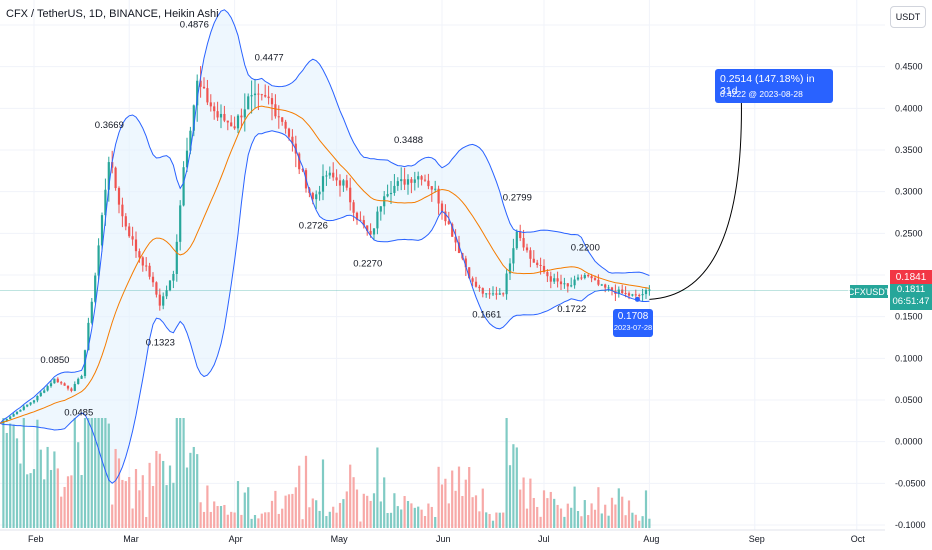 The image size is (932, 550). Describe the element at coordinates (633, 327) in the screenshot. I see `low-marker-date: 2023-07-28` at that location.